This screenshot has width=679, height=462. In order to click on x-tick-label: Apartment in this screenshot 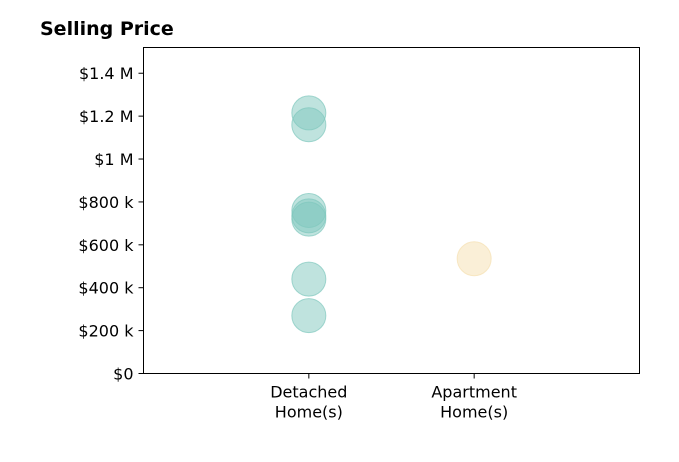, I will do `click(474, 392)`.